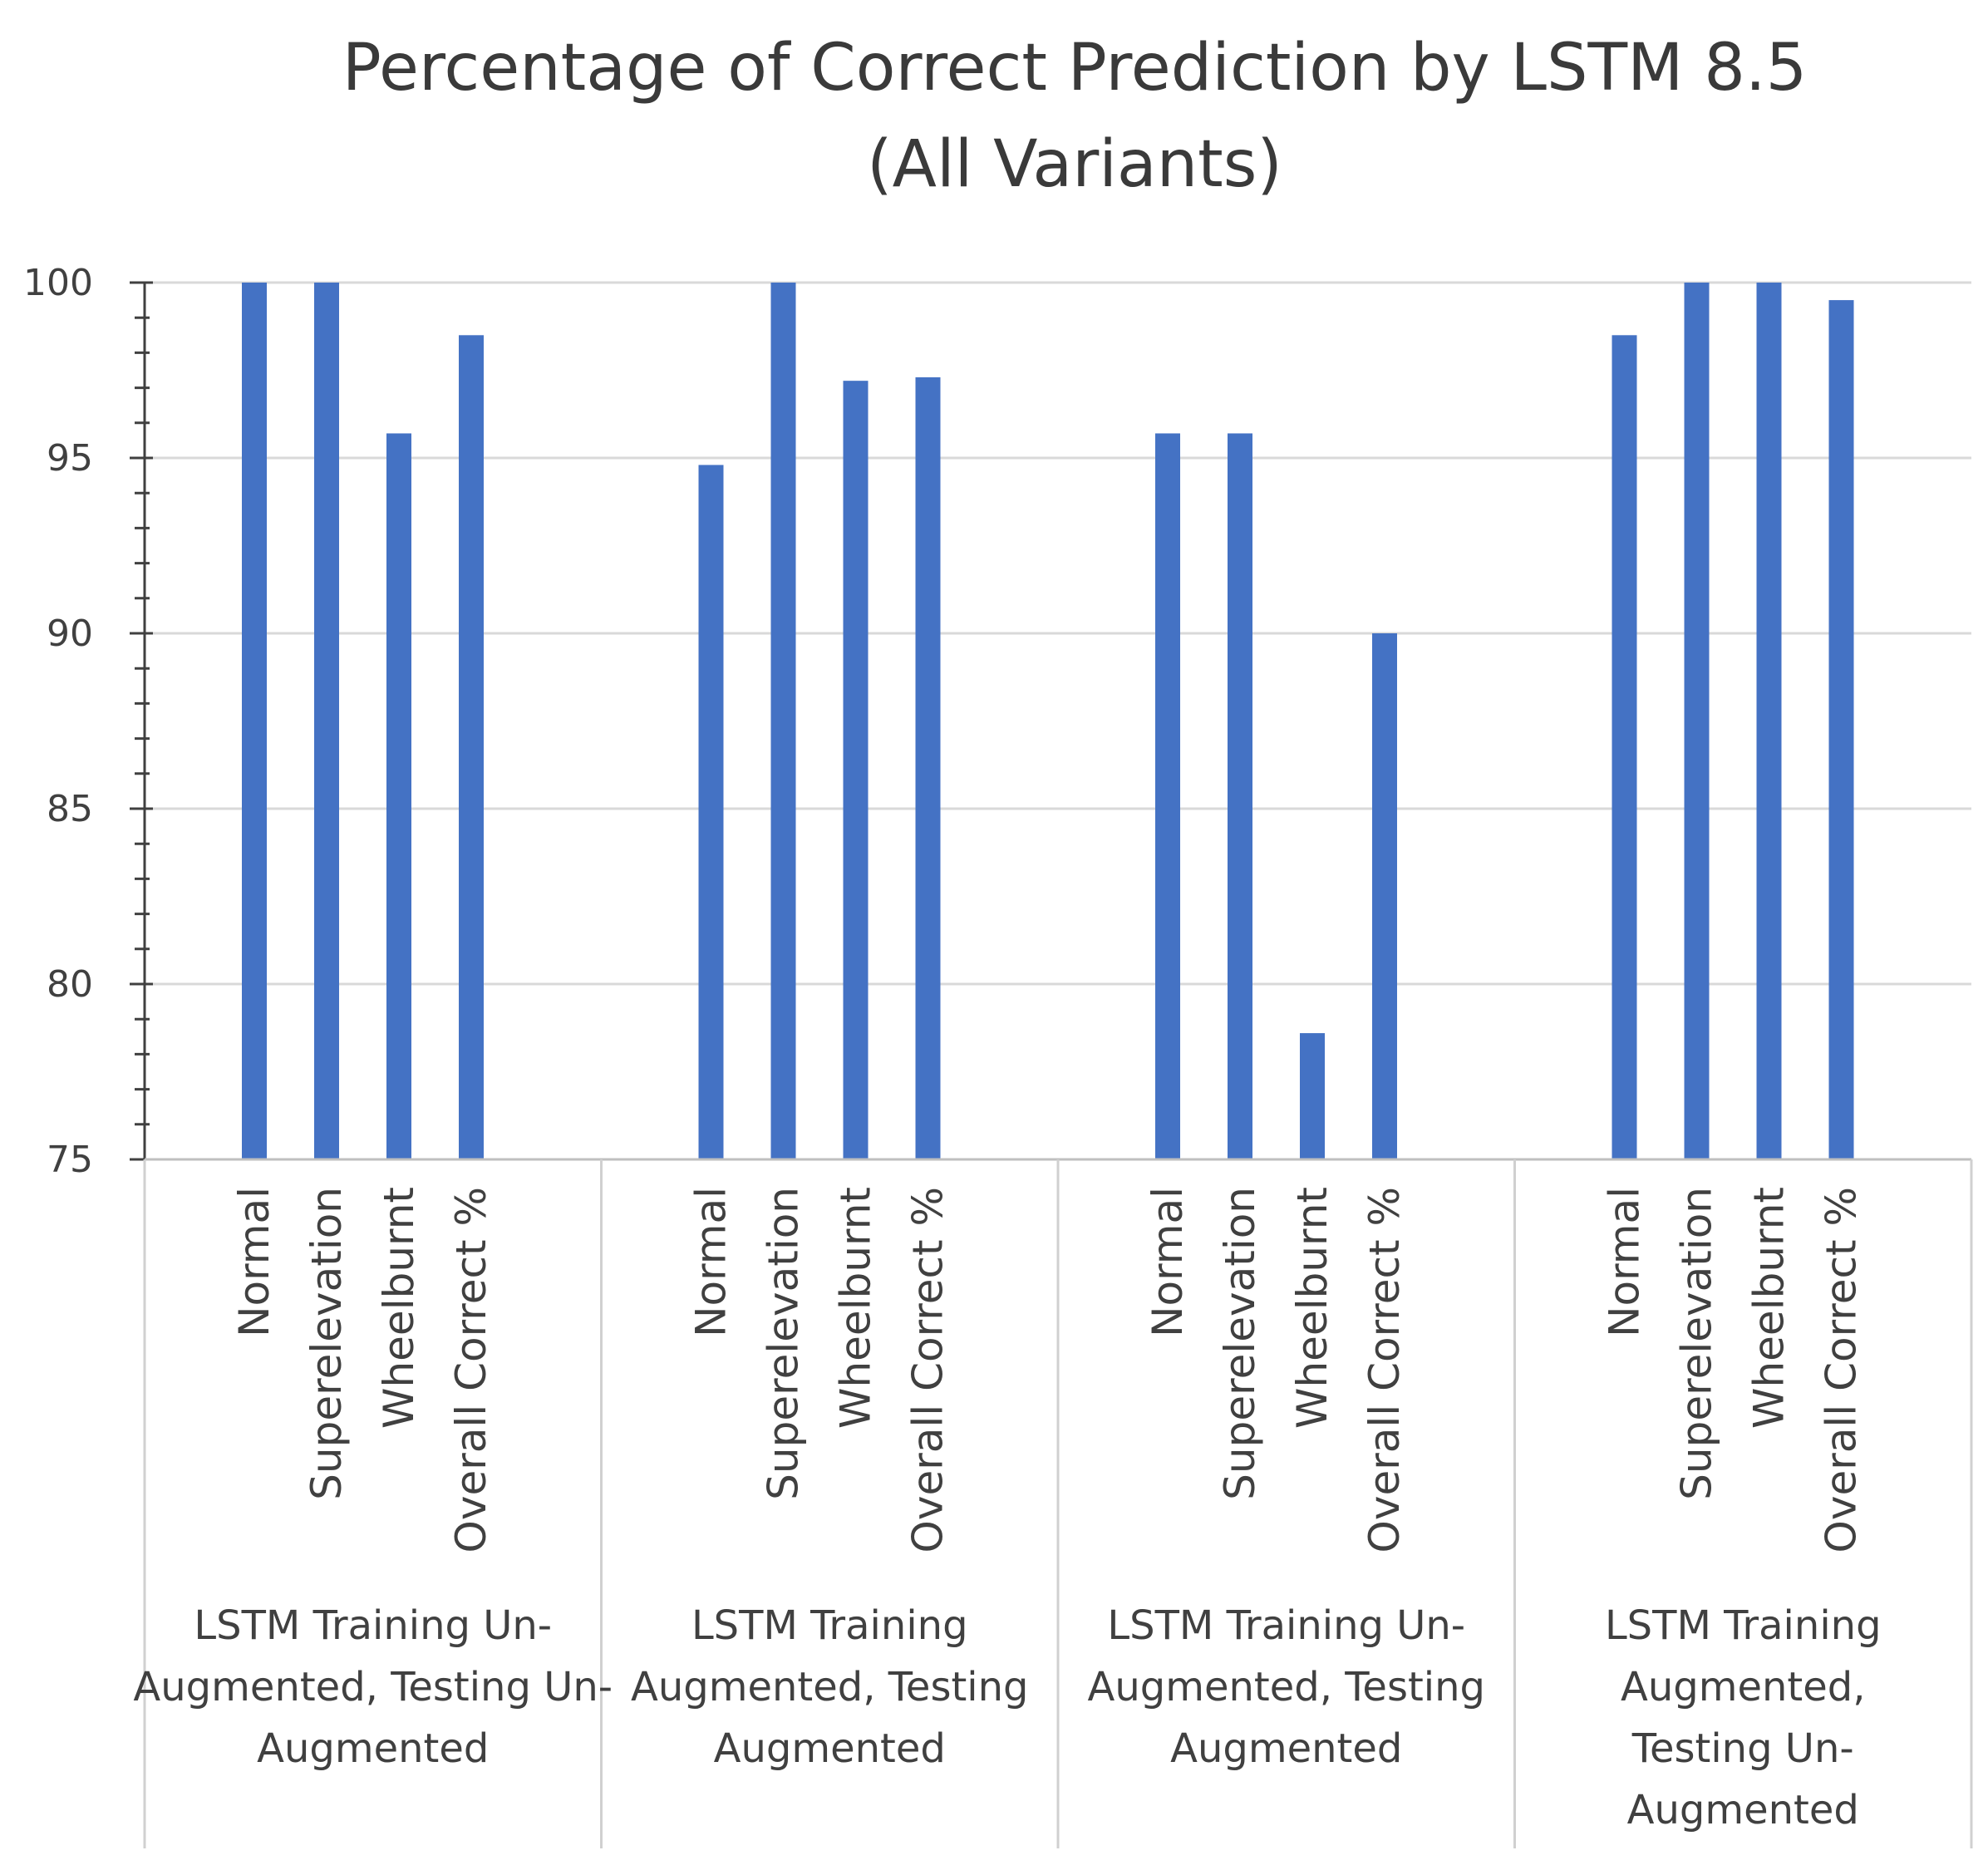 The width and height of the screenshot is (1988, 1875). I want to click on bar-group2-superelevation, so click(783, 721).